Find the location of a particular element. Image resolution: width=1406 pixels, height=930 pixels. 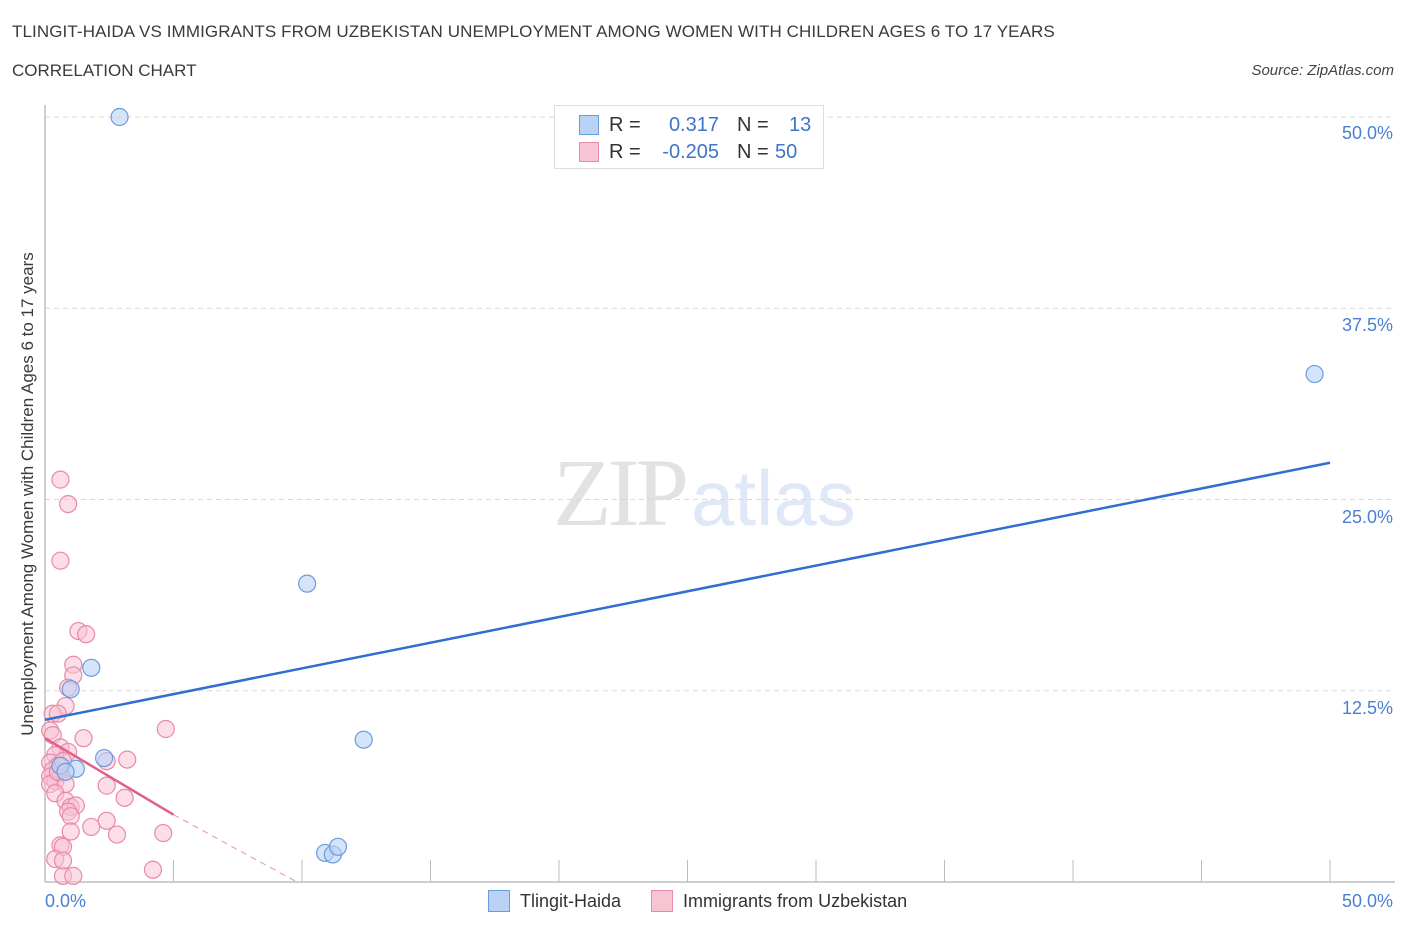

chart-subtitle: CORRELATION CHART is located at coordinates (104, 70).